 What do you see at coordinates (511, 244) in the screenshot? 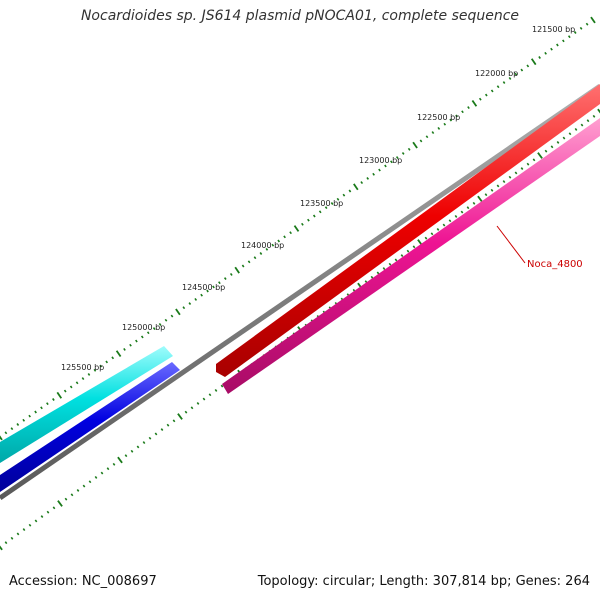
I see `gene-callout-line` at bounding box center [511, 244].